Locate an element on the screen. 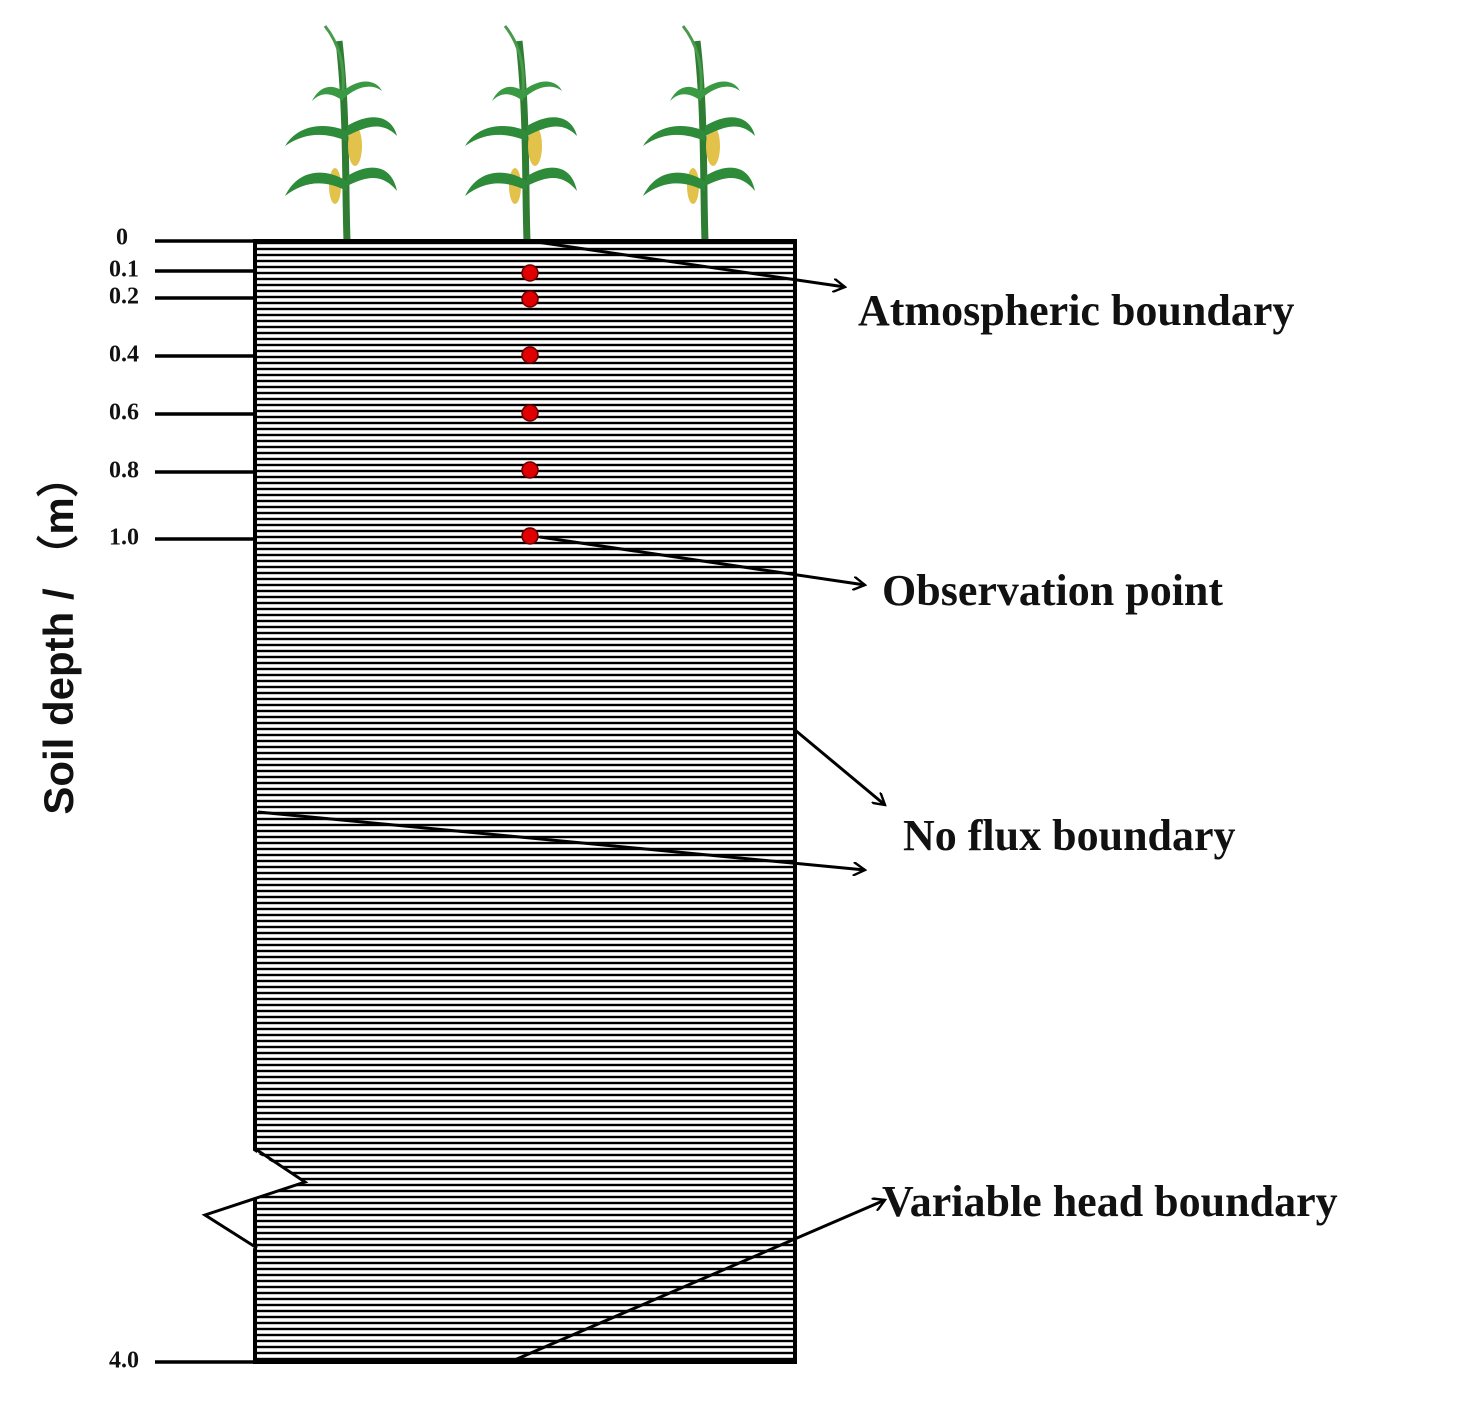  axis-title: Soil depth / （m） is located at coordinates (58, 634).